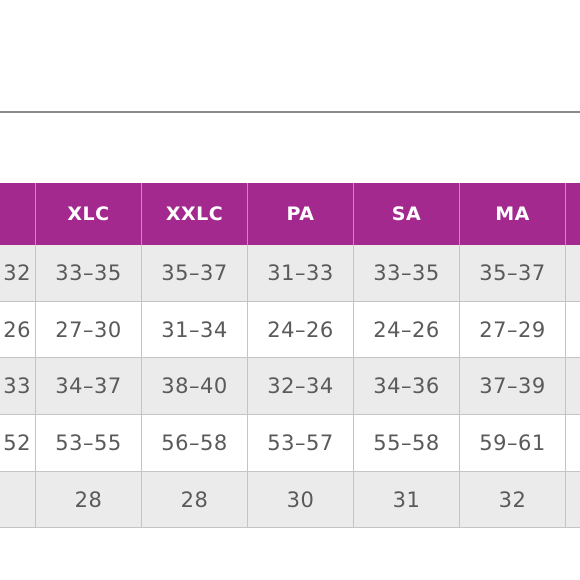 The image size is (580, 580). Describe the element at coordinates (513, 386) in the screenshot. I see `table-cell: 37–39` at that location.